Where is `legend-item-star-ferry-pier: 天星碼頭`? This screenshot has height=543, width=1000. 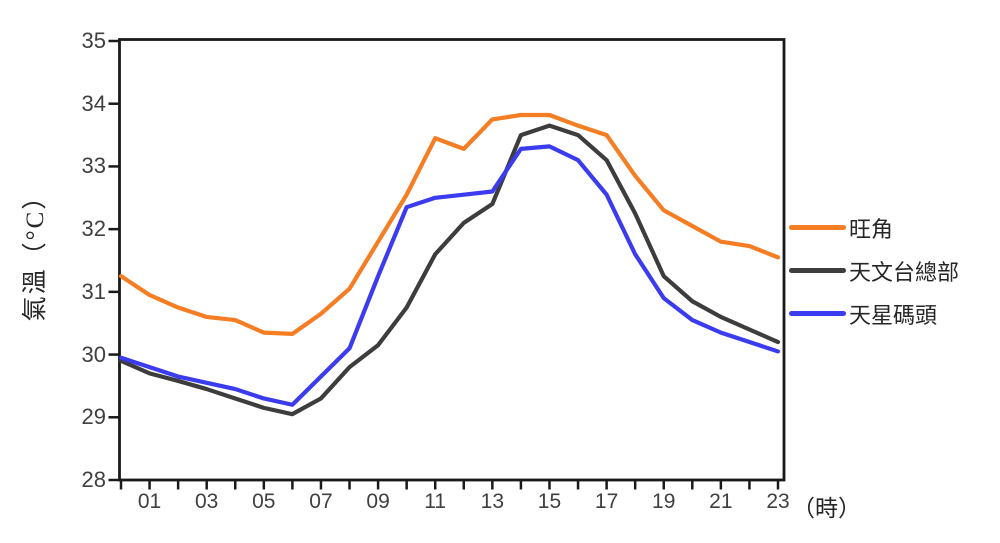
legend-item-star-ferry-pier: 天星碼頭 is located at coordinates (874, 313).